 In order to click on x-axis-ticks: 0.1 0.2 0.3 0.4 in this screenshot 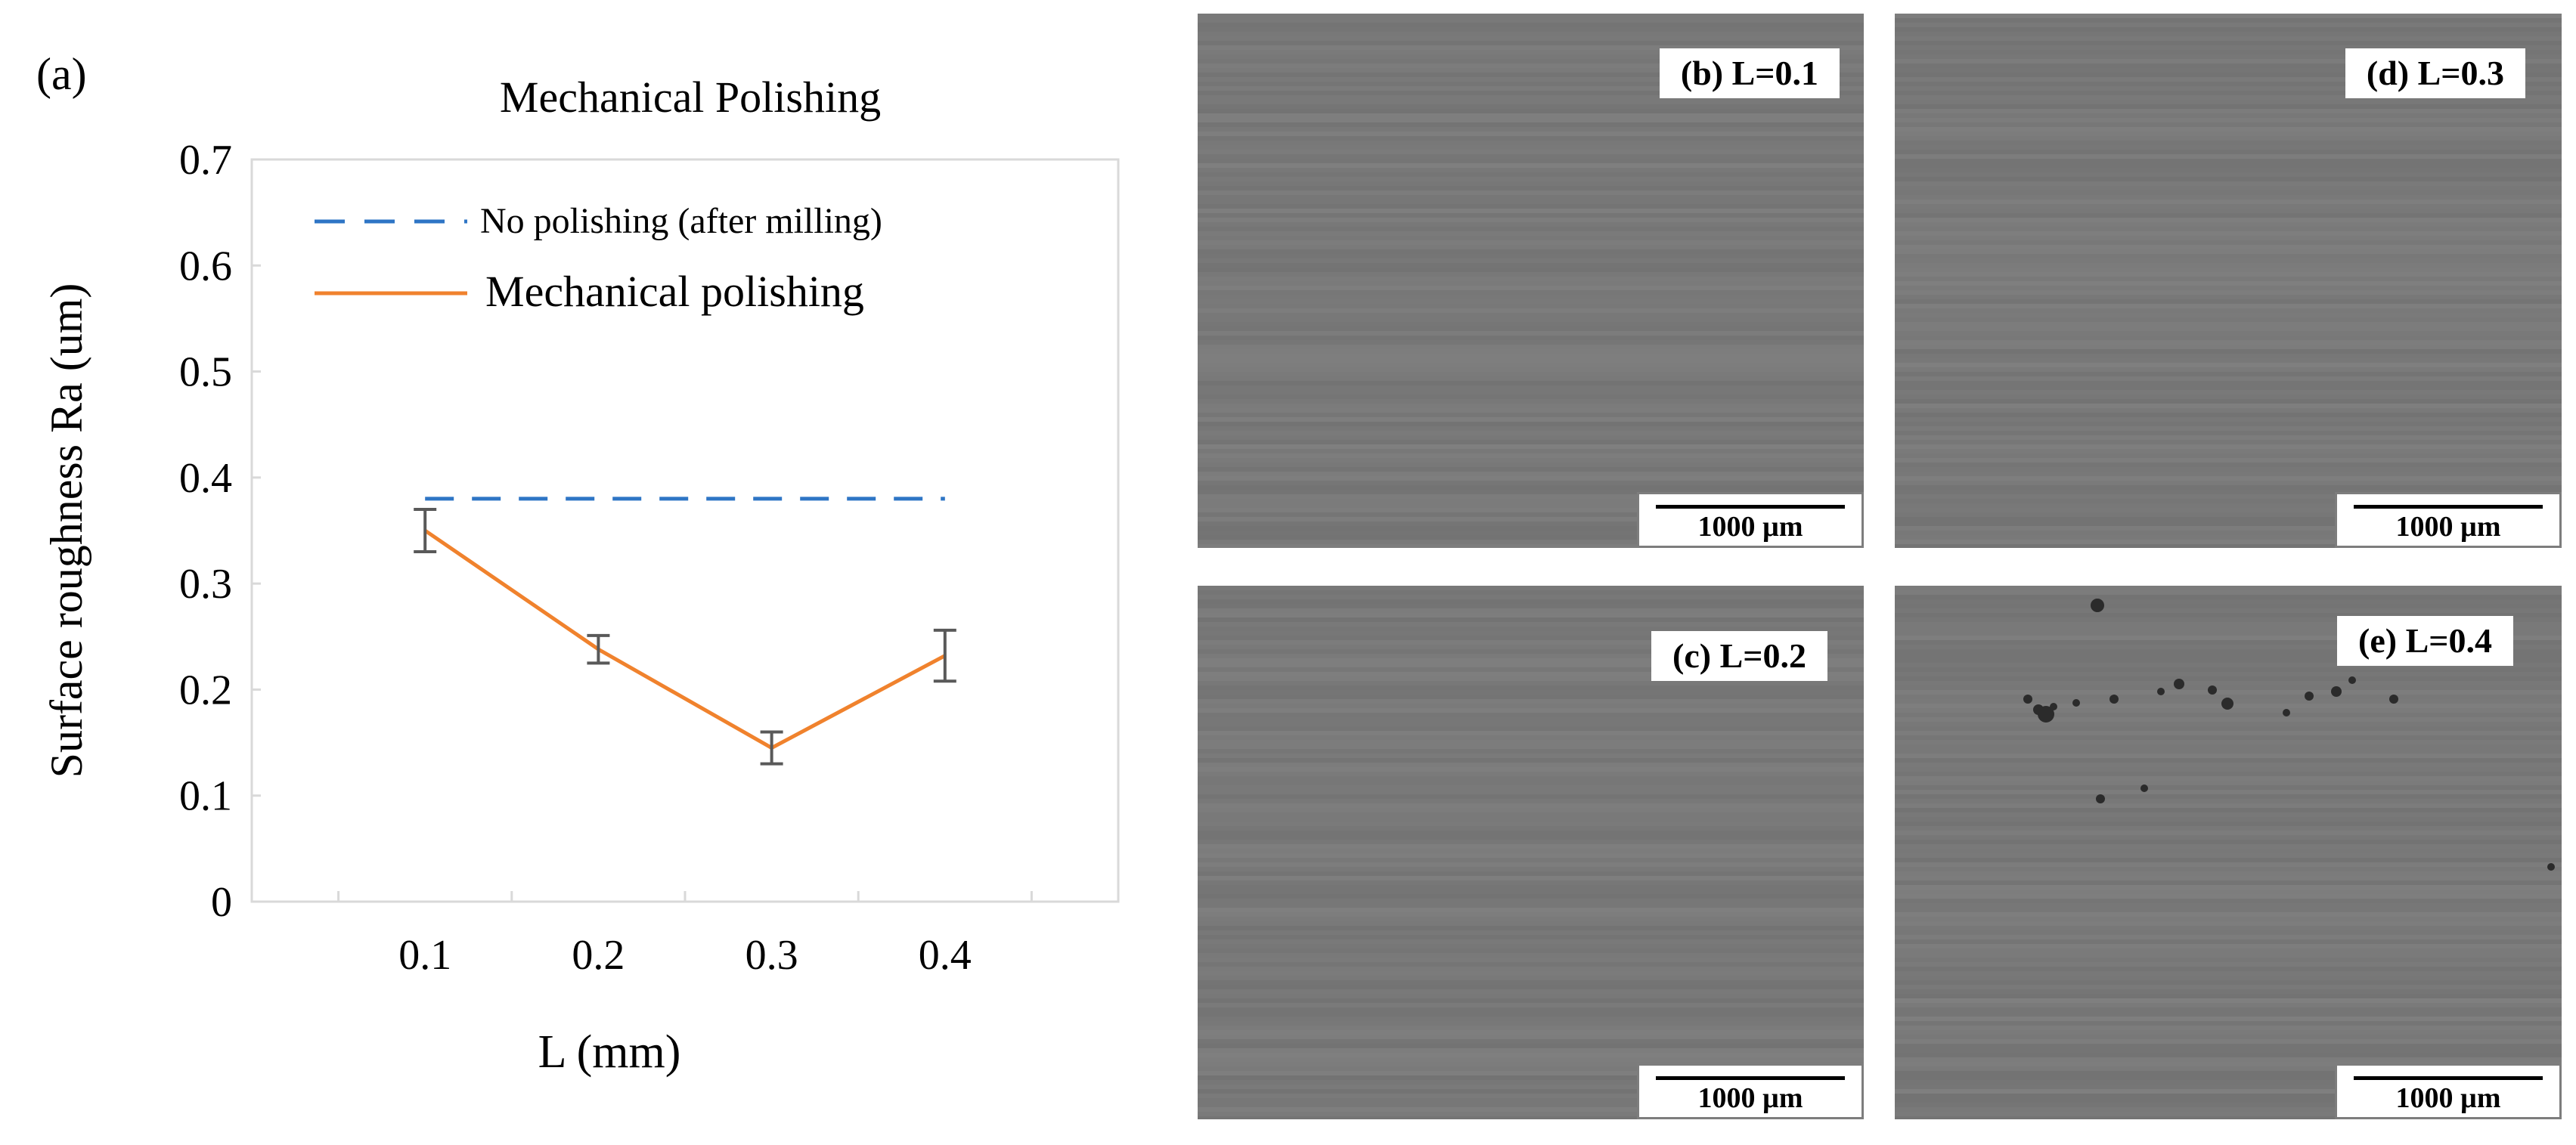, I will do `click(685, 935)`.